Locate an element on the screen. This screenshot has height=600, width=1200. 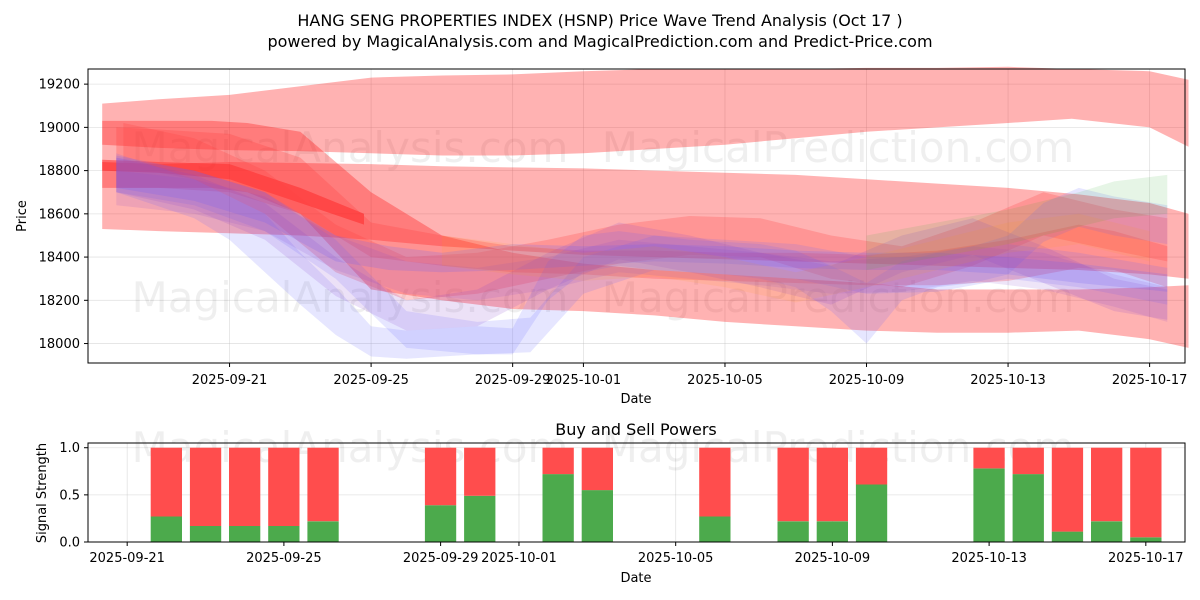
y-tick-label: 19200 is located at coordinates (59, 85).